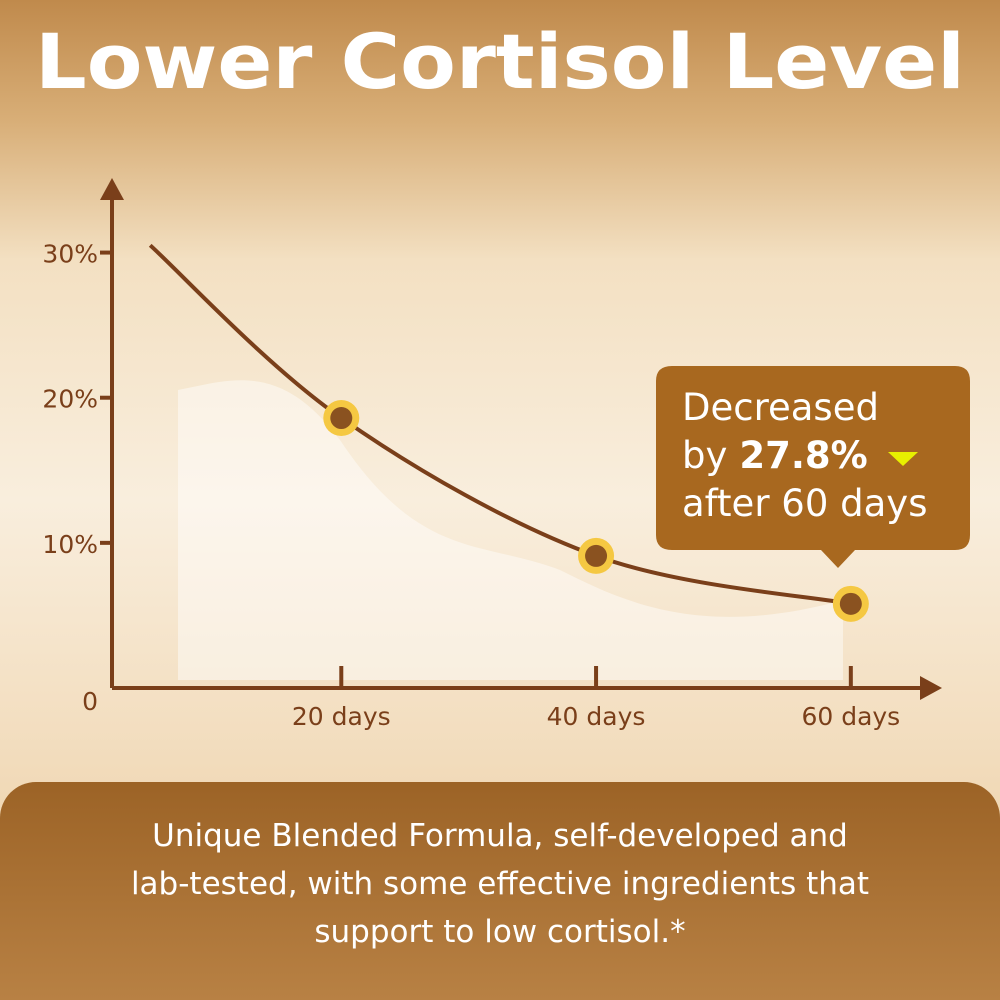 This screenshot has width=1000, height=1000. I want to click on down-icon, so click(903, 459).